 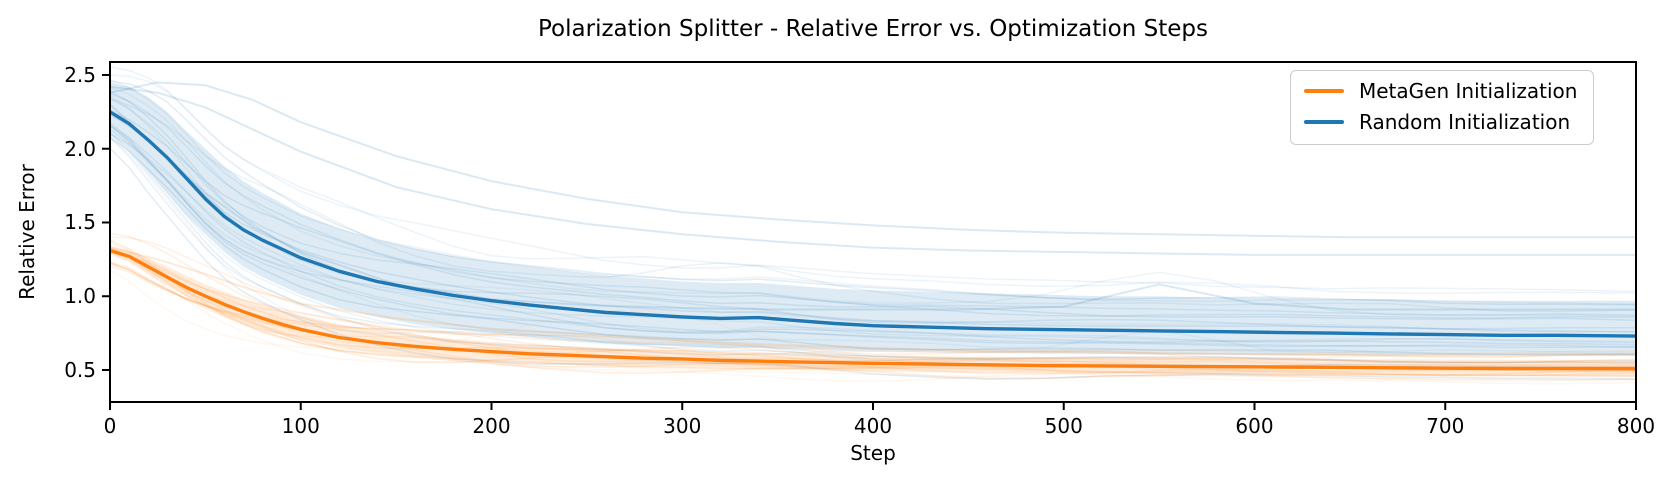 I want to click on legend-label-random: Random Initialization, so click(x=1465, y=122).